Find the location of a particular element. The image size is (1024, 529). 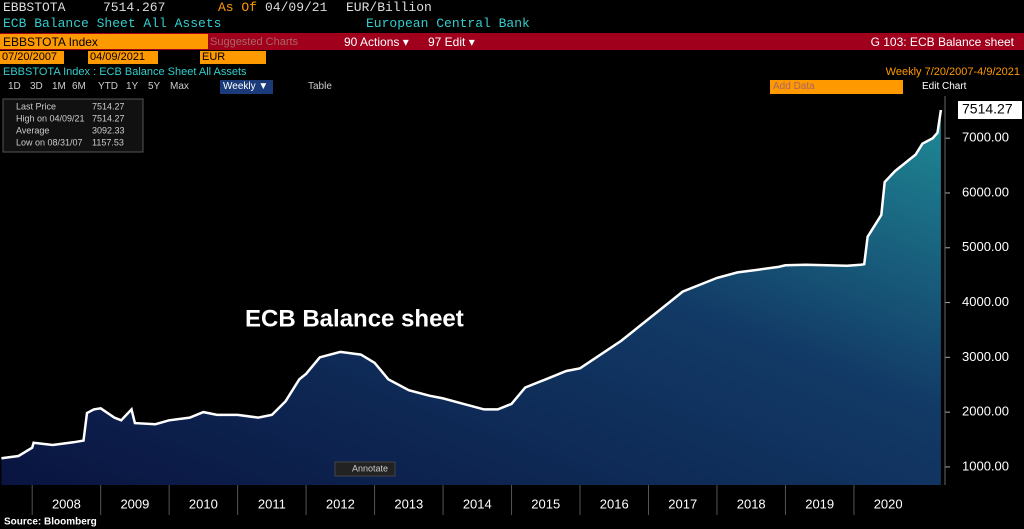

as-of: As Of is located at coordinates (238, 7).